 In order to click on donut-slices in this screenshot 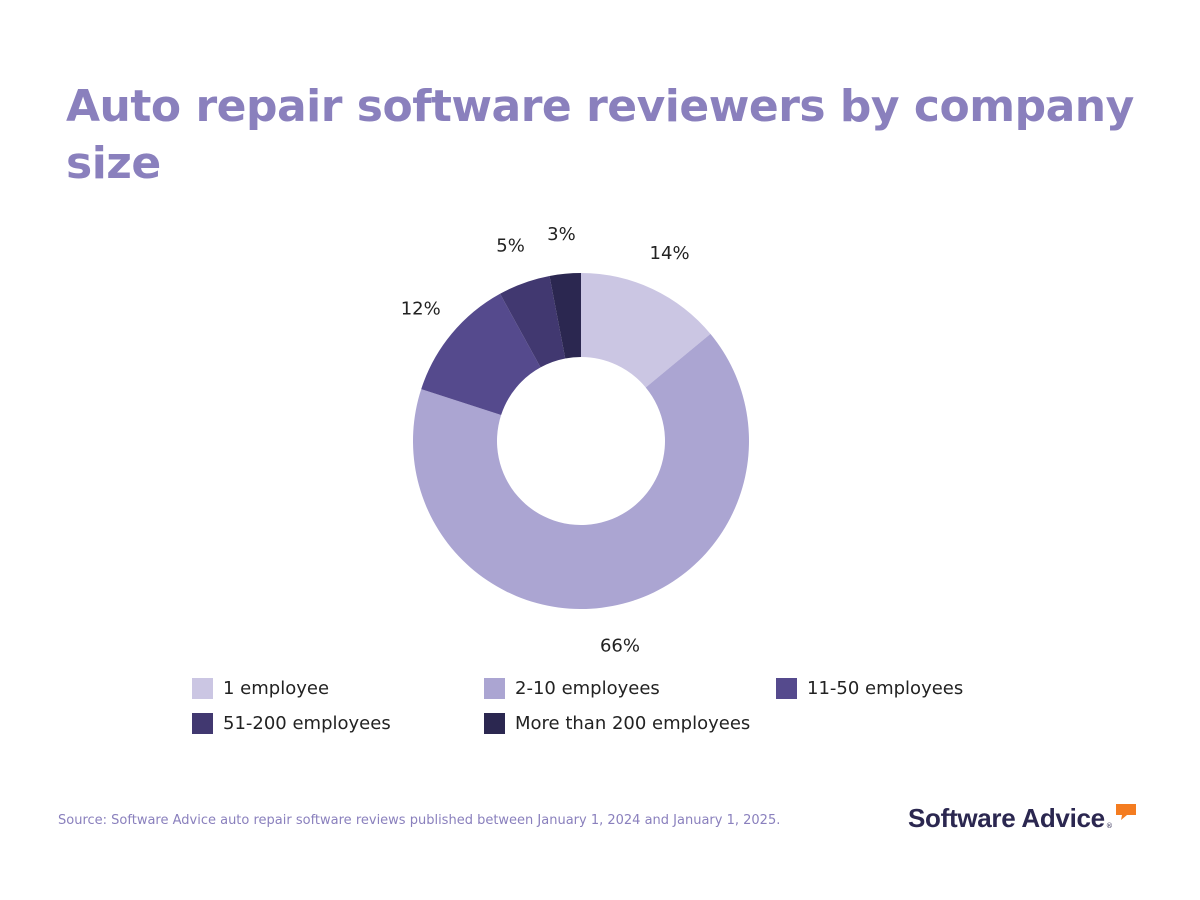, I will do `click(581, 441)`.